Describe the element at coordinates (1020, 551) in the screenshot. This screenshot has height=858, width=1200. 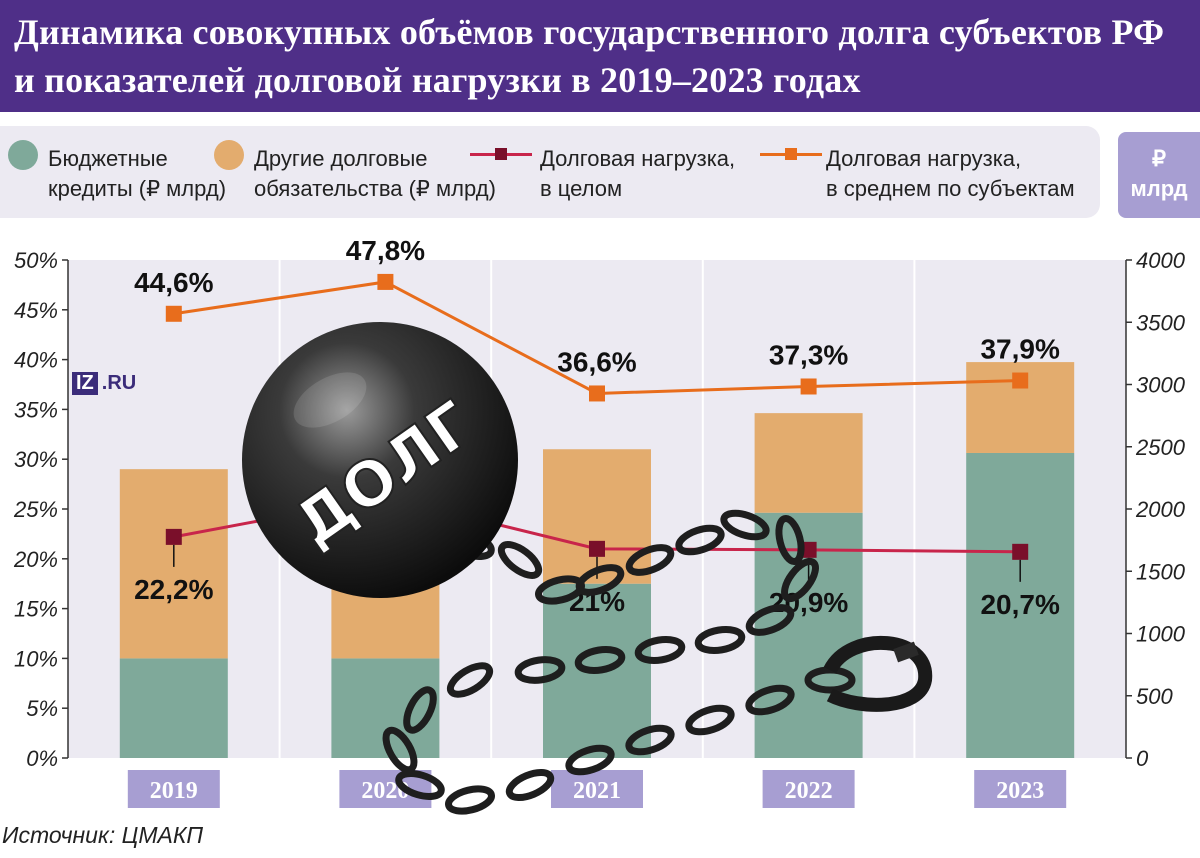
I see `load-marker-2023` at that location.